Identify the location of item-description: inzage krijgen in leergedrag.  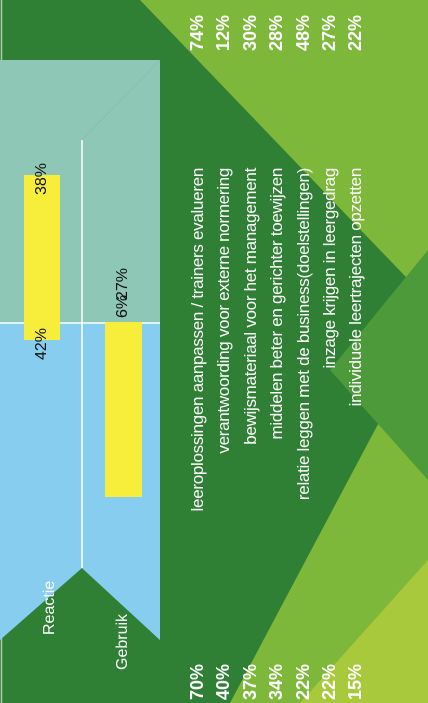
(329, 268).